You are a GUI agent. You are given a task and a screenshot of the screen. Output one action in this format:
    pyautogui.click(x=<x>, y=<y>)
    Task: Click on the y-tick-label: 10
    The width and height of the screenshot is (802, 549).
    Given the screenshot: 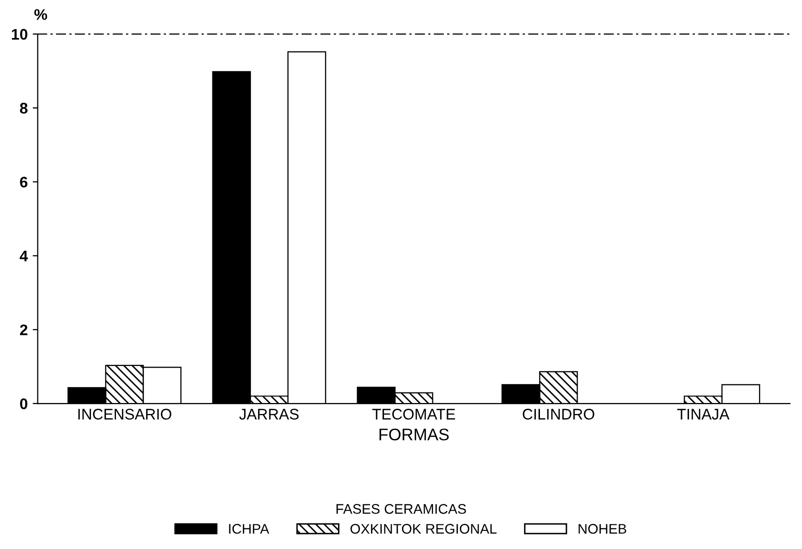 What is the action you would take?
    pyautogui.click(x=20, y=34)
    